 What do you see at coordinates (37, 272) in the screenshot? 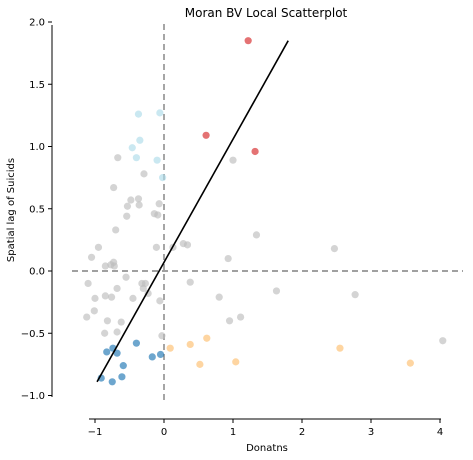
I see `y-tick-label: 0.0` at bounding box center [37, 272].